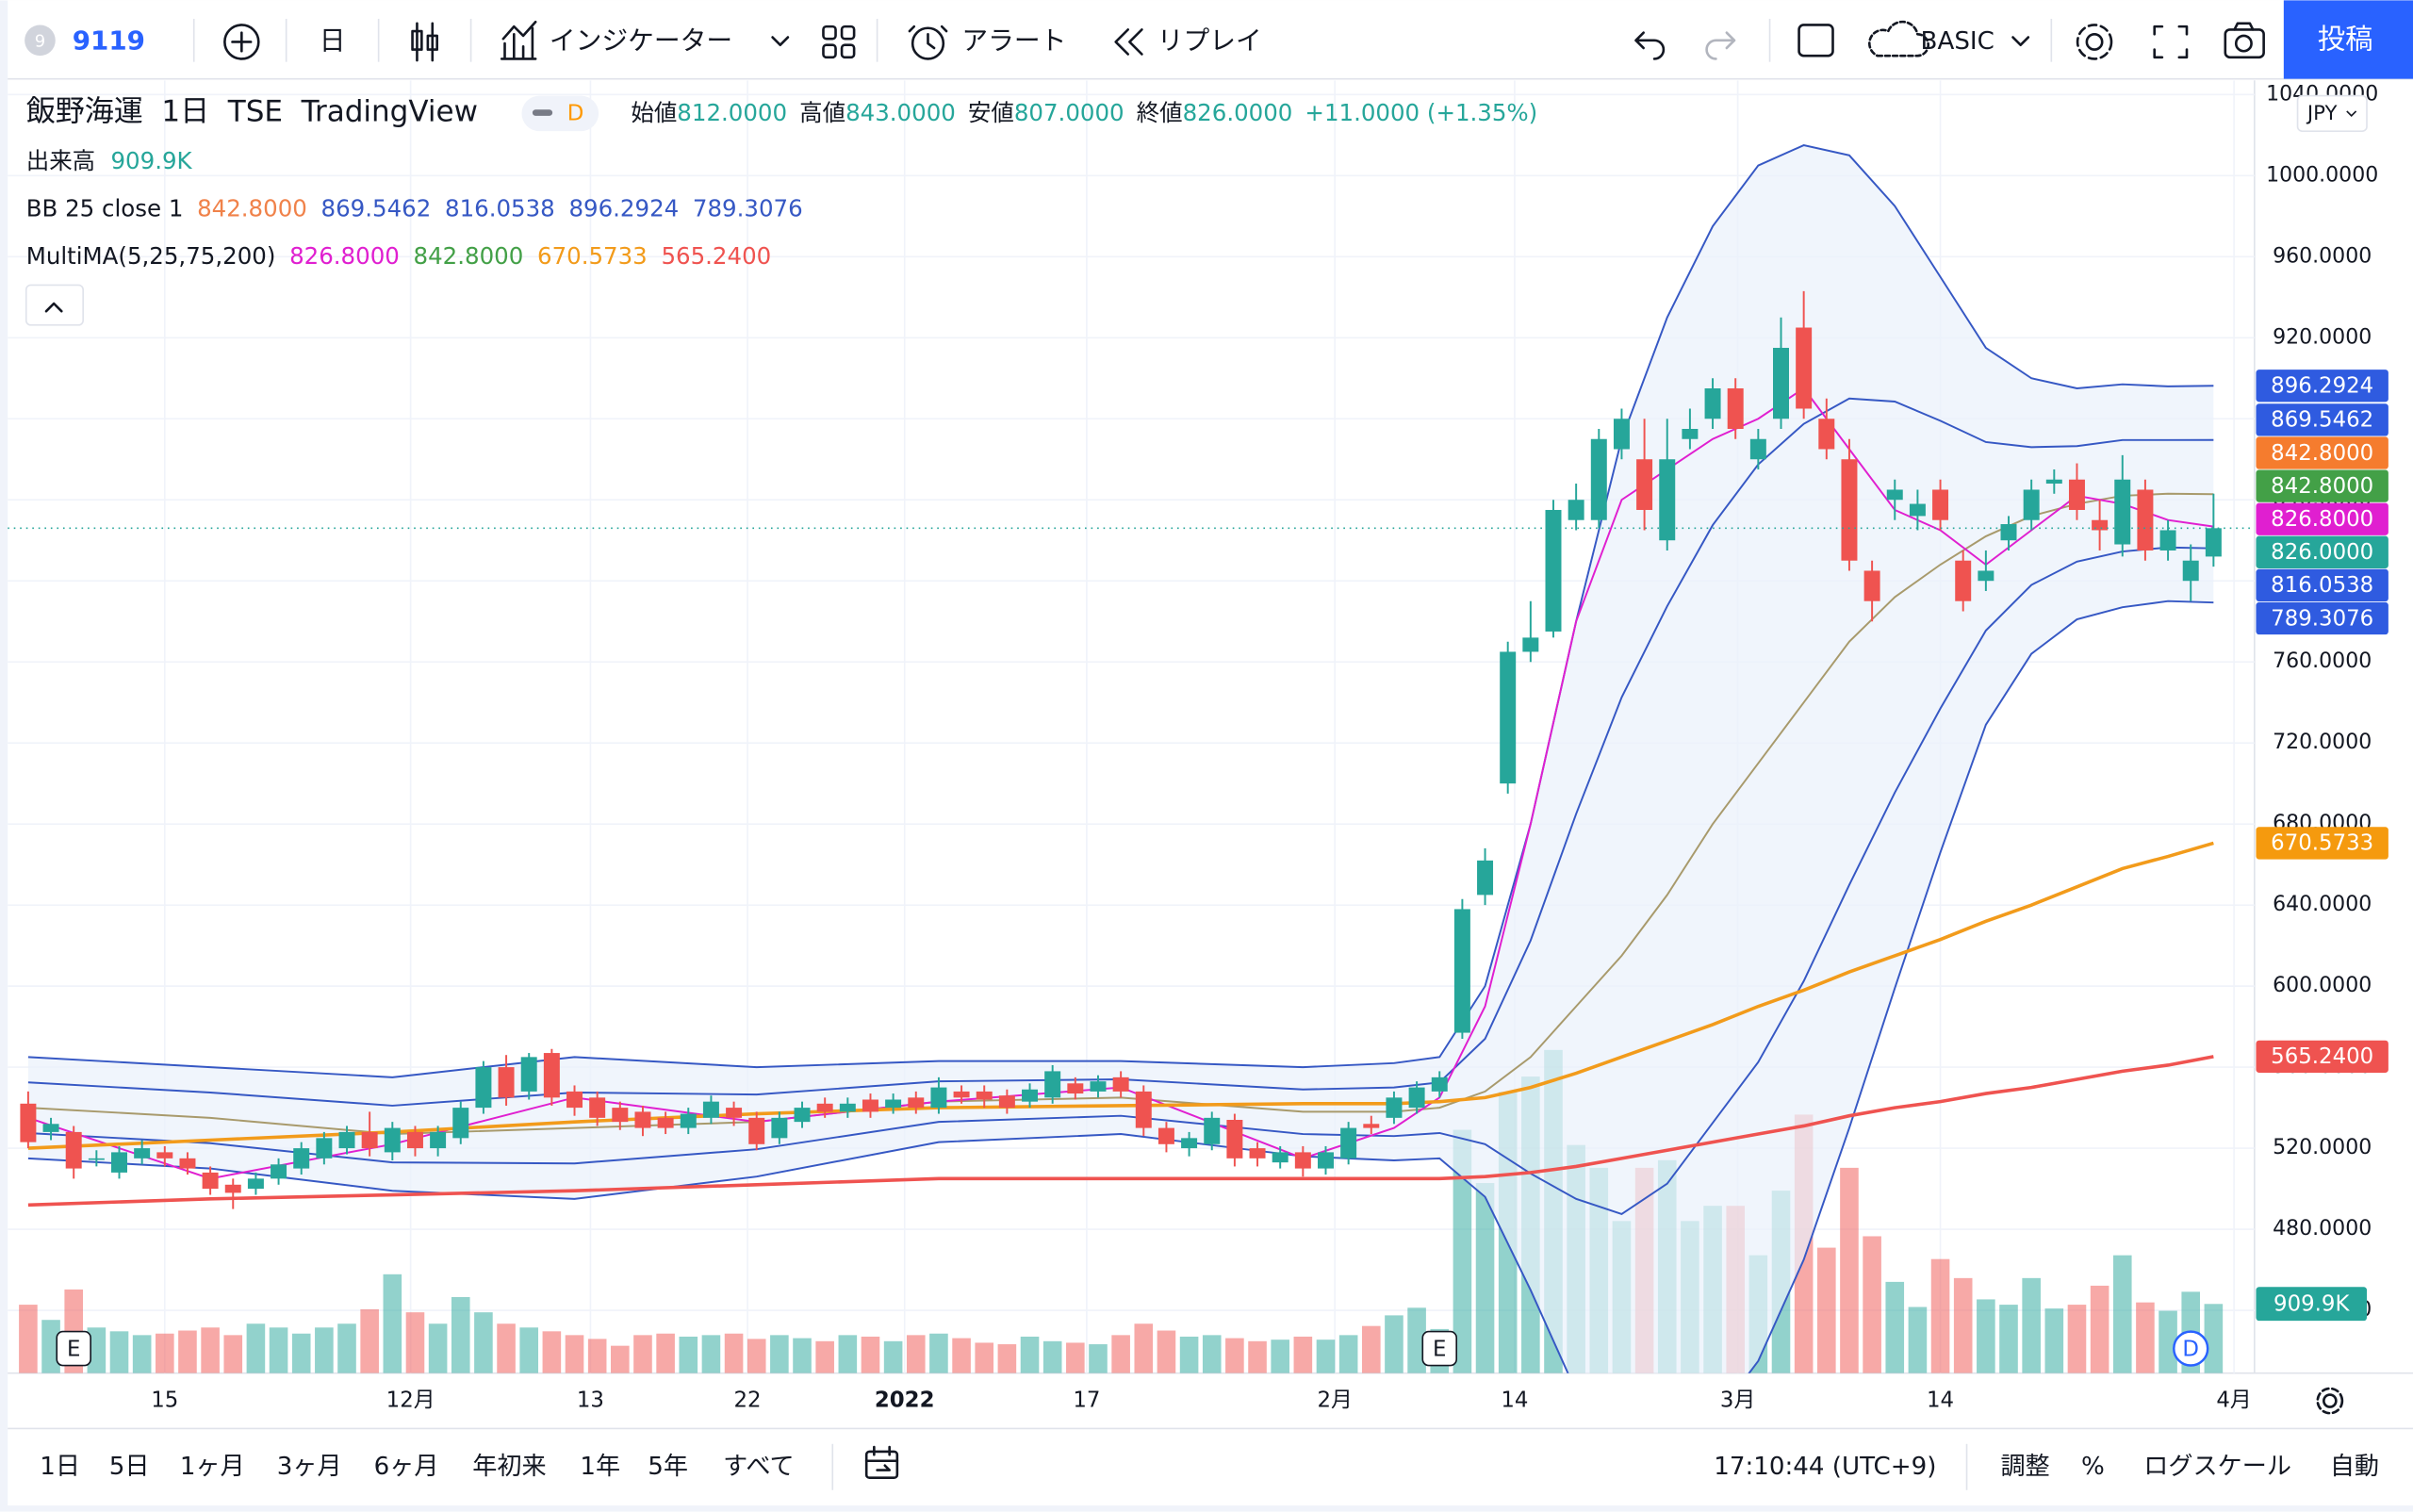 This screenshot has width=2413, height=1512. I want to click on range-button: 6ヶ月, so click(406, 1467).